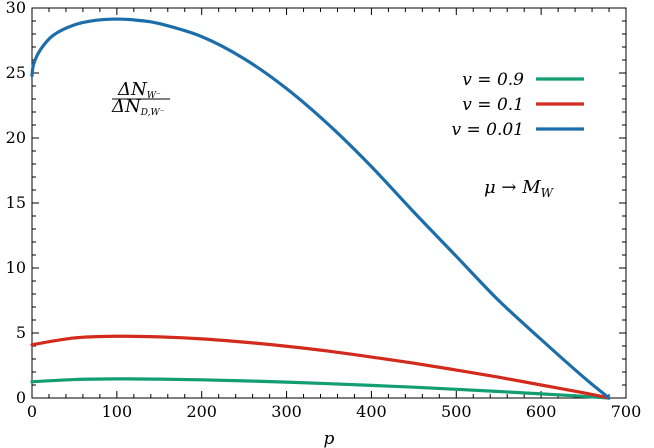 This screenshot has height=448, width=654. I want to click on legend: v = 0.9 v = 0.1 v = 0.01, so click(517, 105).